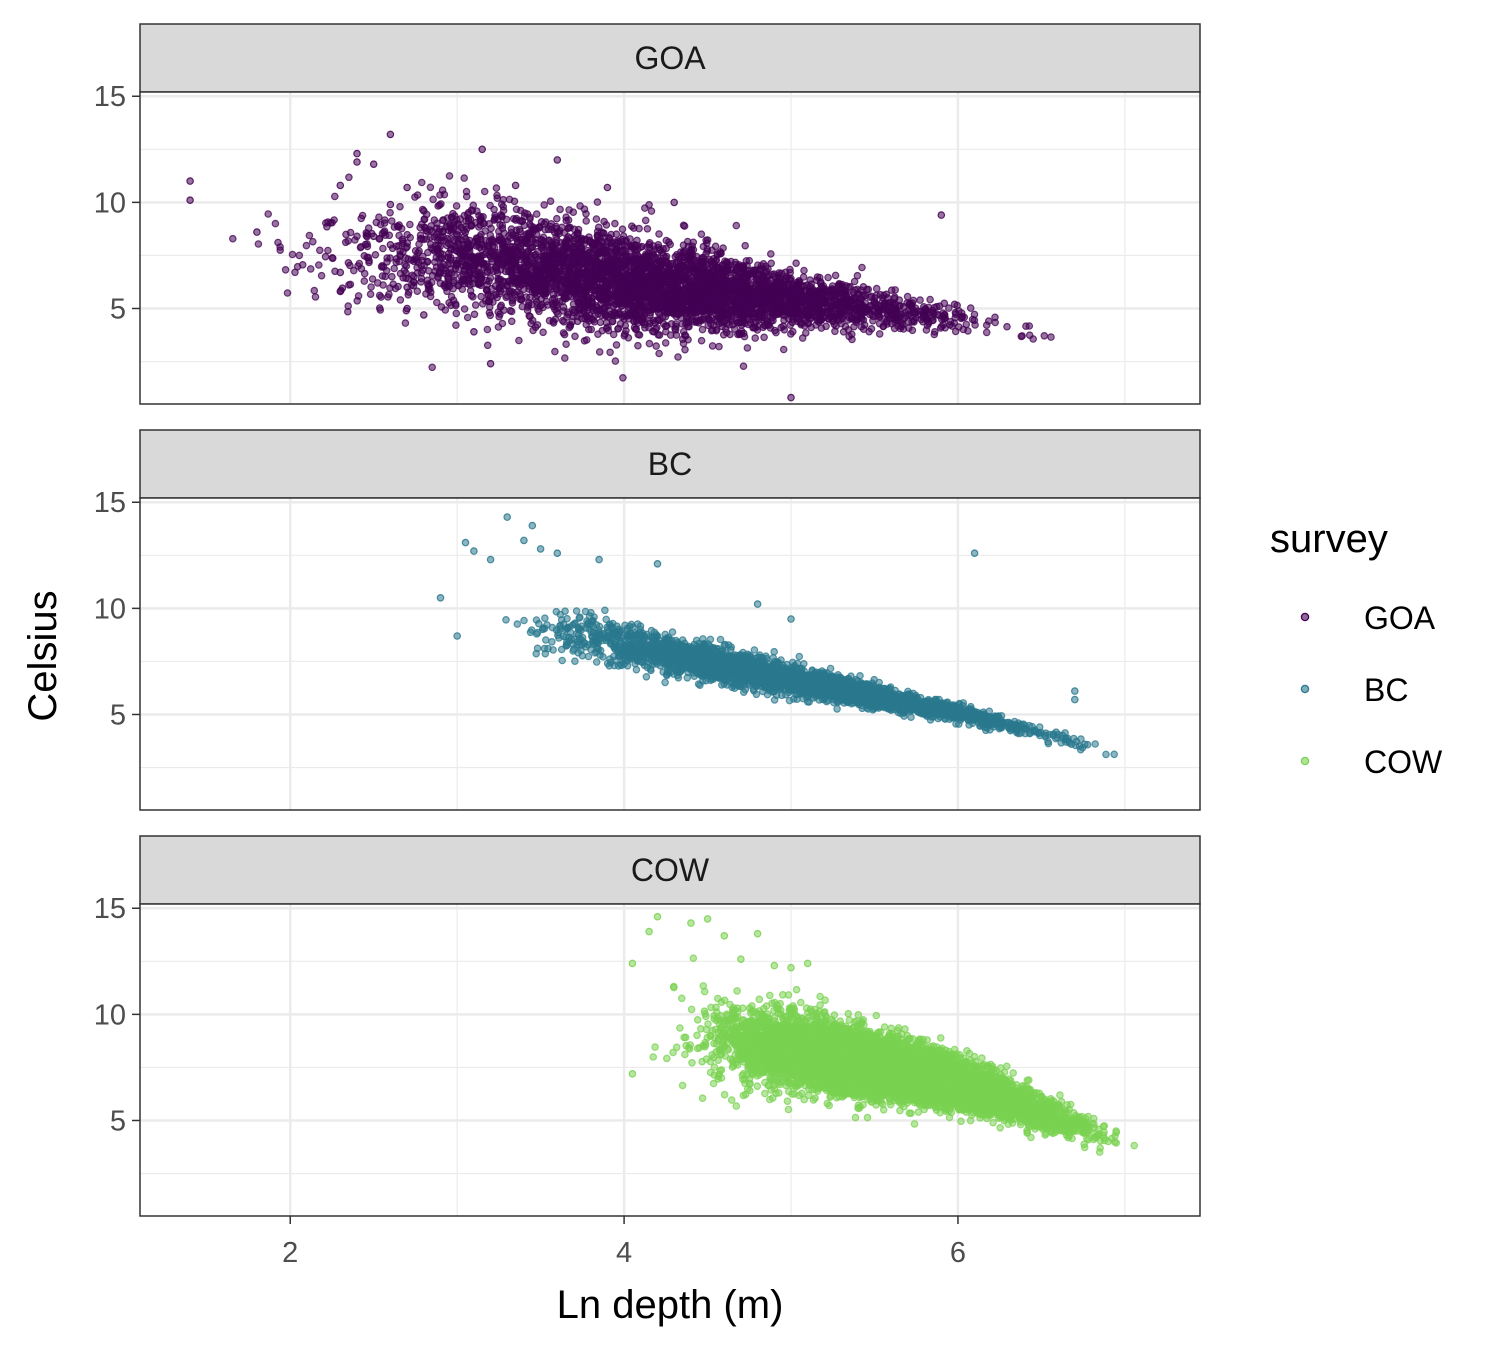 The height and width of the screenshot is (1350, 1500). I want to click on series-bc-points, so click(777, 636).